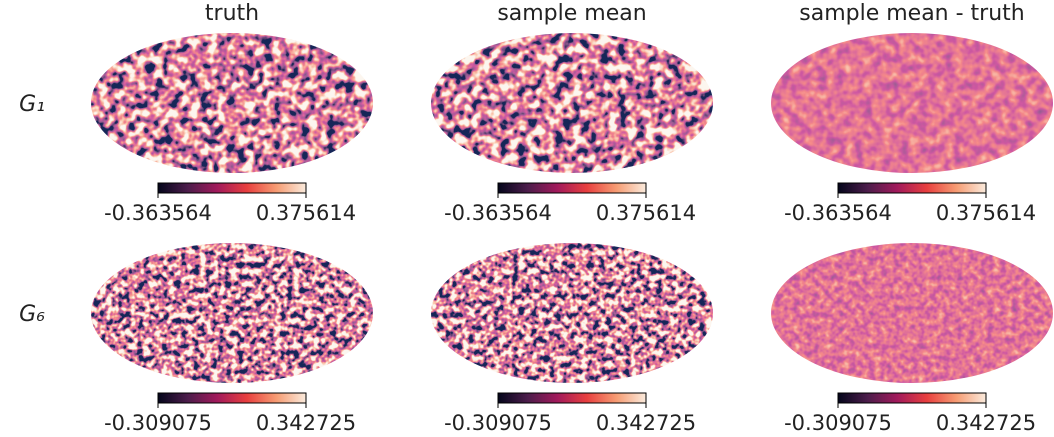 The width and height of the screenshot is (1054, 437). Describe the element at coordinates (232, 13) in the screenshot. I see `column-title: truth` at that location.